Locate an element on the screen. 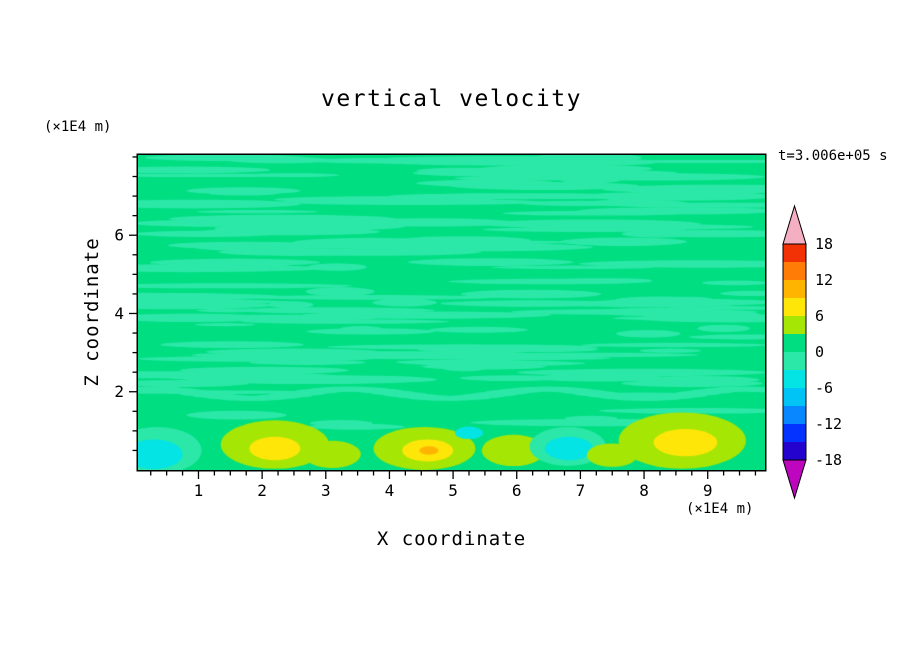 Image resolution: width=904 pixels, height=654 pixels. colorbar is located at coordinates (794, 352).